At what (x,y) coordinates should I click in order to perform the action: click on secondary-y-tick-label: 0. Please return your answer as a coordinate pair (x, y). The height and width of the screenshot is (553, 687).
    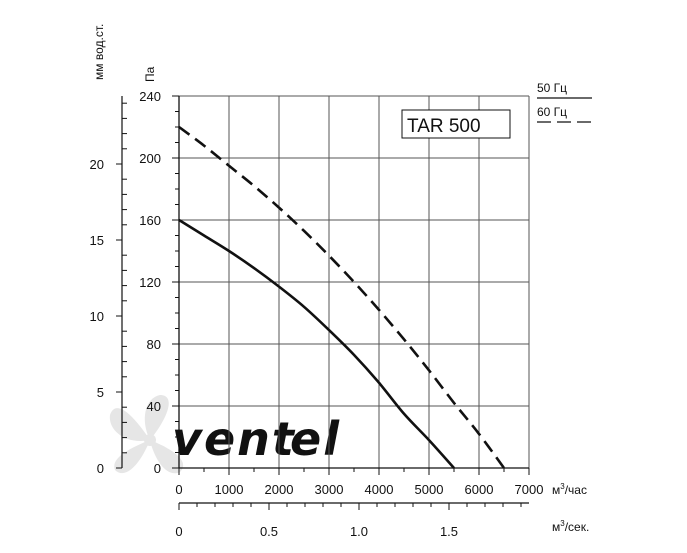
    Looking at the image, I should click on (100, 468).